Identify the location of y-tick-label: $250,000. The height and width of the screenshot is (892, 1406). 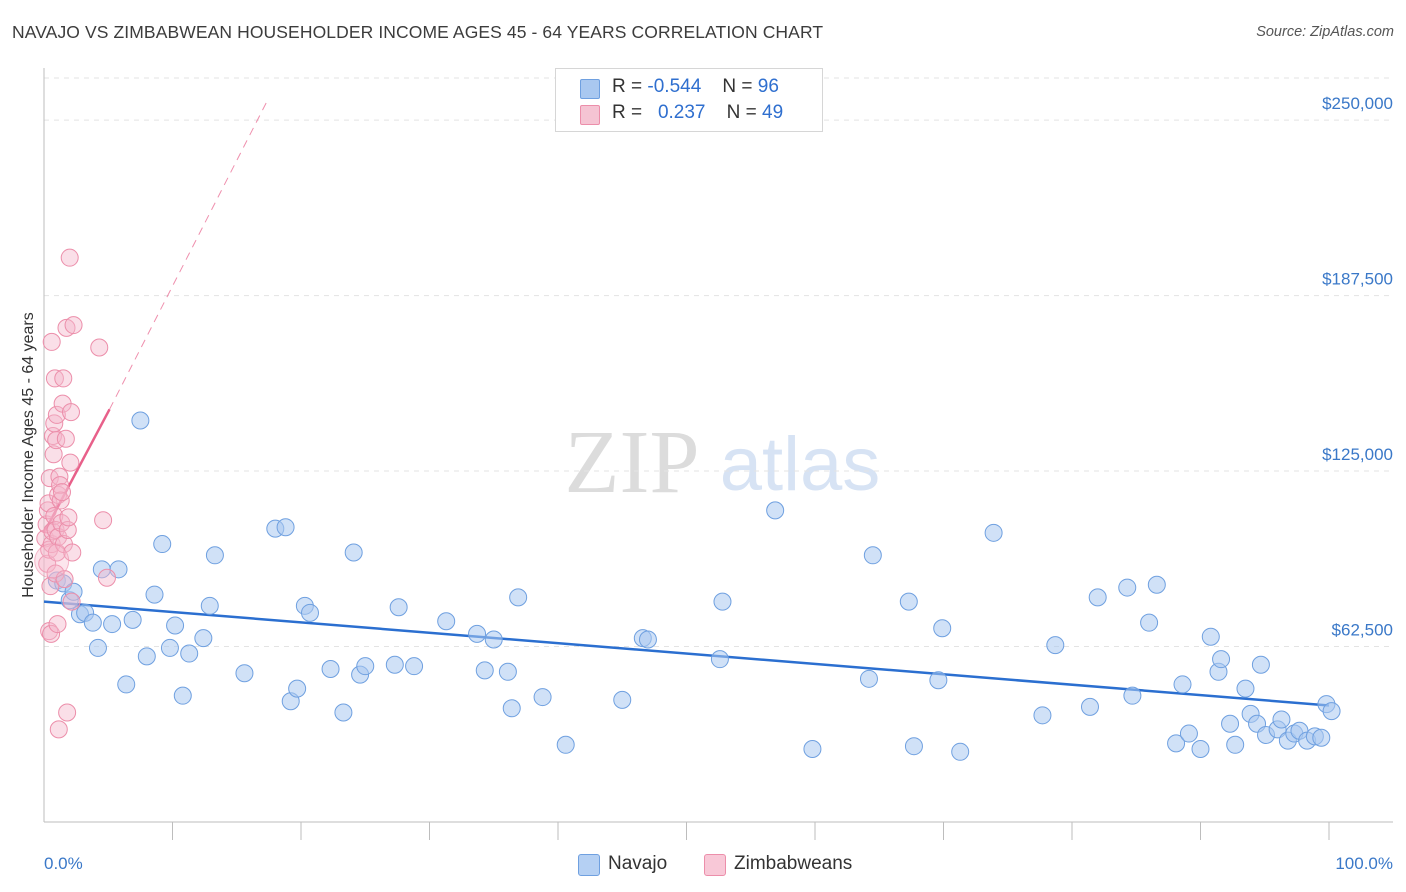
(1357, 103).